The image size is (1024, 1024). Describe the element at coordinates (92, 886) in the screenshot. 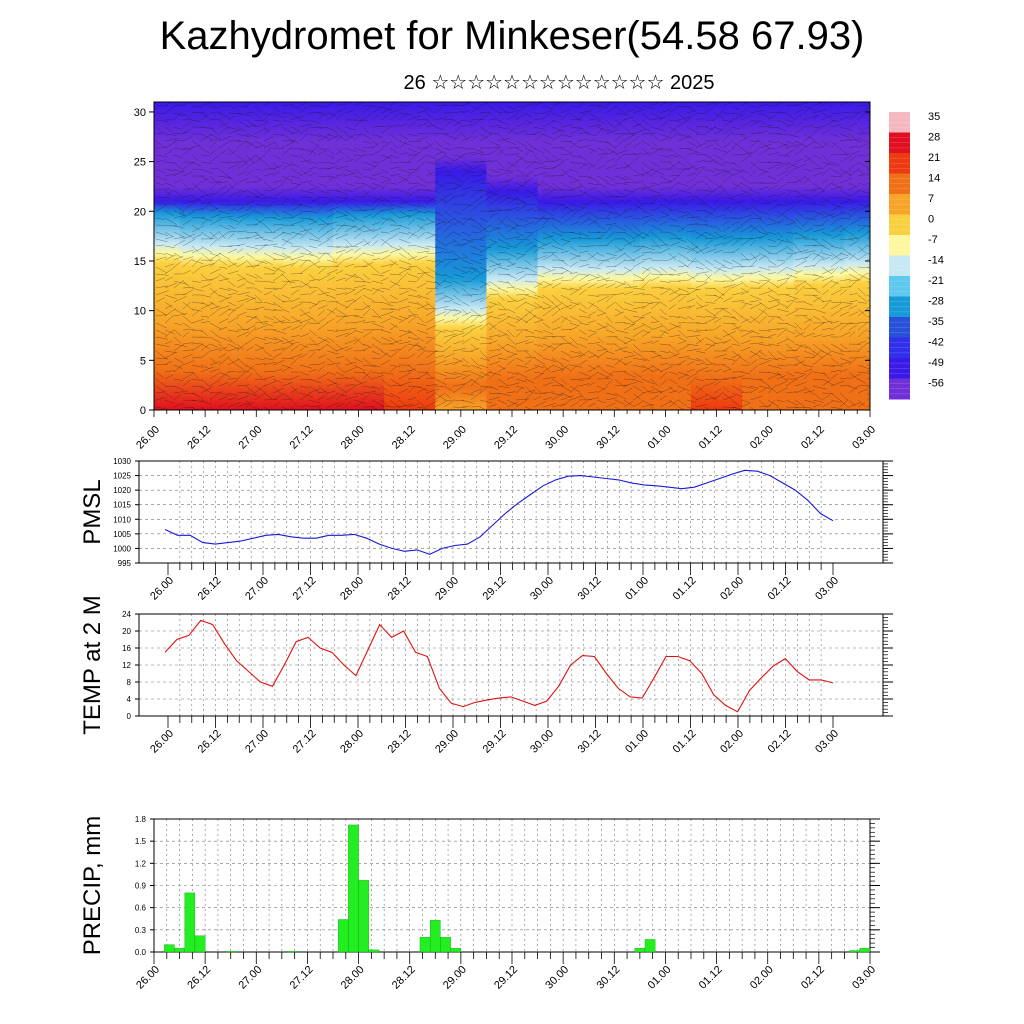

I see `y-axis-label: PRECIP, mm` at that location.